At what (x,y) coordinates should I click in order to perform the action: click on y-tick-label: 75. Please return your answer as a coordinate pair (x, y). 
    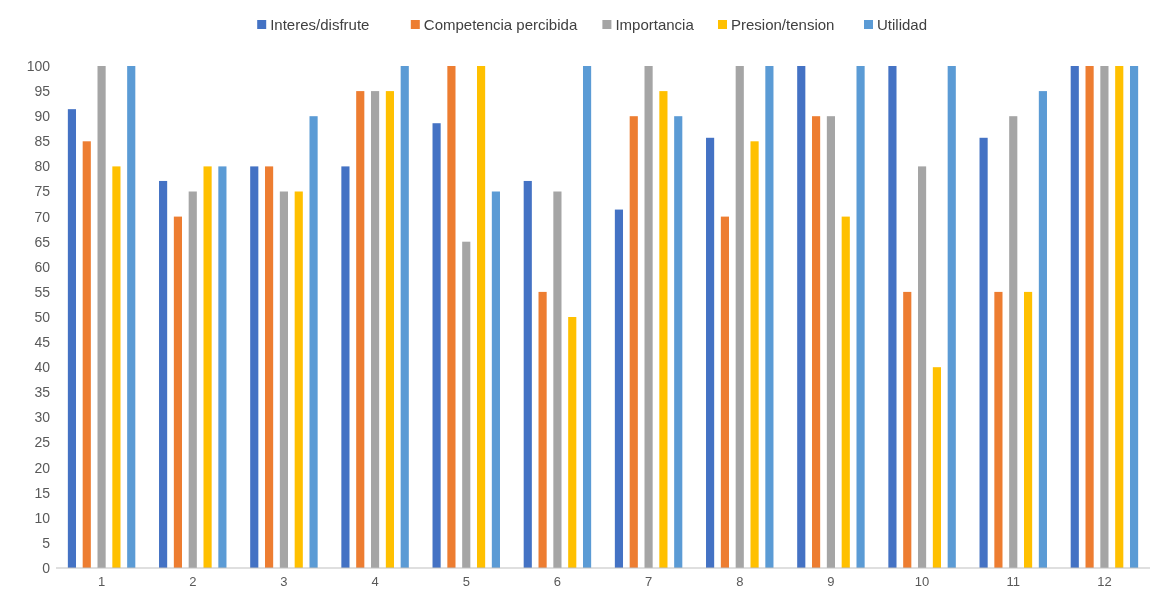
    Looking at the image, I should click on (42, 191).